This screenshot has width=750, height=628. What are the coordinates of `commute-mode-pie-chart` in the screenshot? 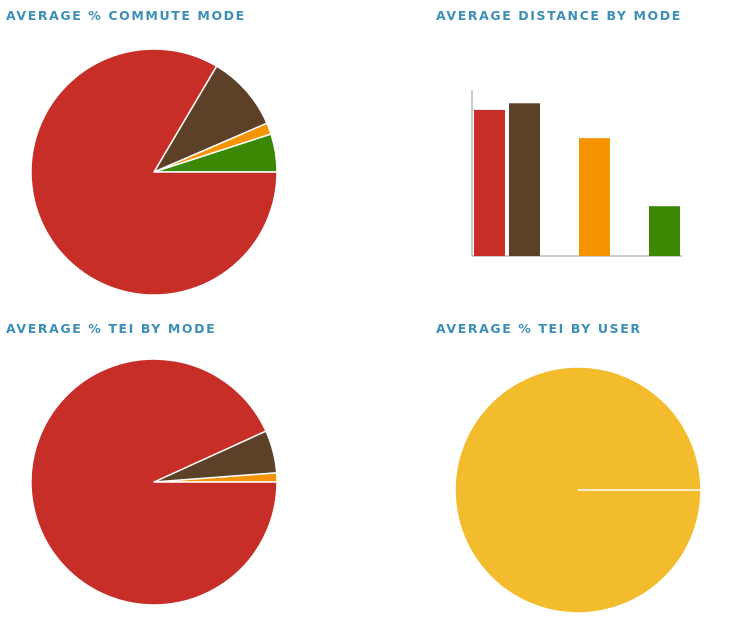 It's located at (154, 172).